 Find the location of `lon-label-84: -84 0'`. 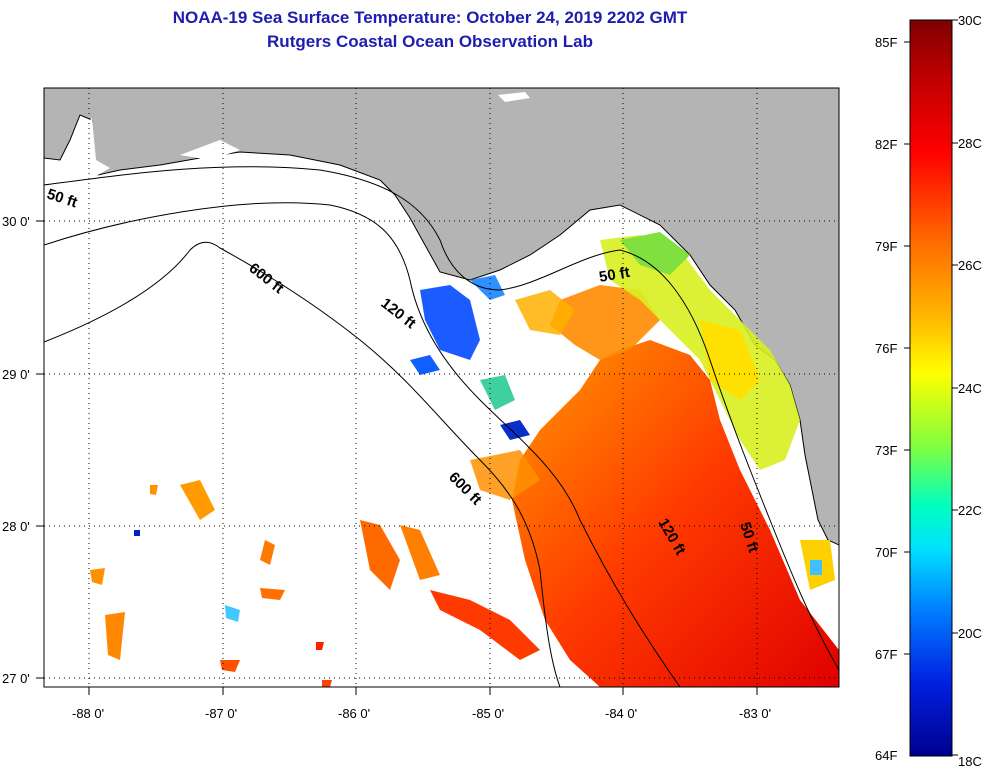

lon-label-84: -84 0' is located at coordinates (621, 713).